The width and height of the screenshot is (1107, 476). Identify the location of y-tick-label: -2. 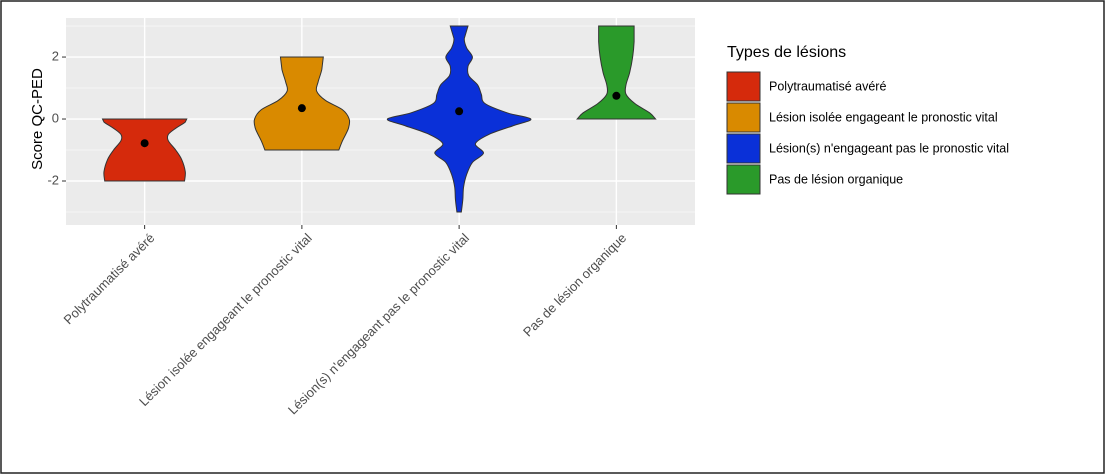
(53, 179).